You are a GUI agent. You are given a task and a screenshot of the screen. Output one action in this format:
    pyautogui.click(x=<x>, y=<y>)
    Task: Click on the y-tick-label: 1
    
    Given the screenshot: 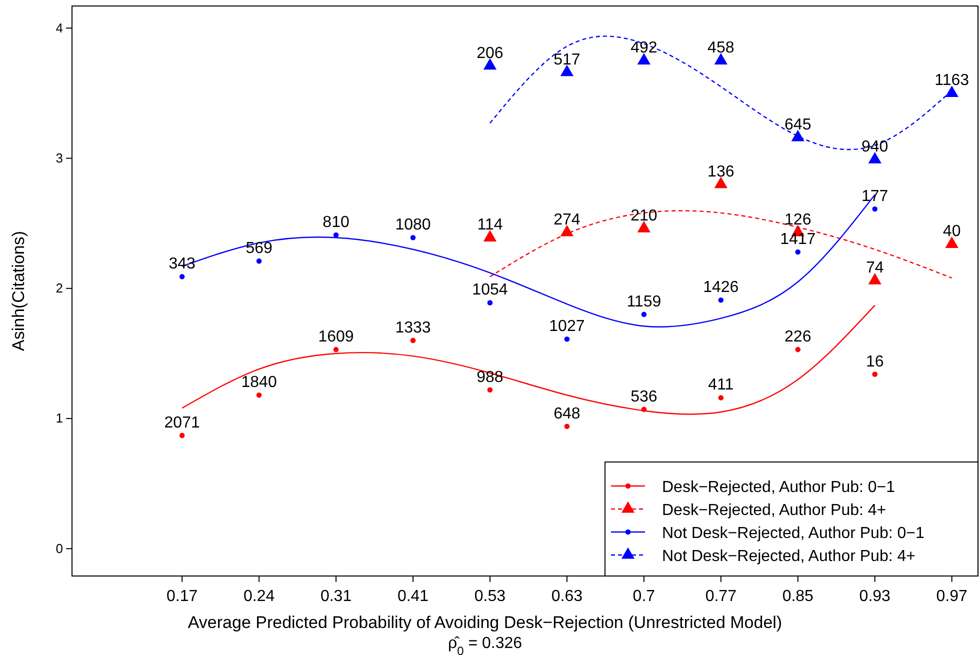 What is the action you would take?
    pyautogui.click(x=59, y=418)
    